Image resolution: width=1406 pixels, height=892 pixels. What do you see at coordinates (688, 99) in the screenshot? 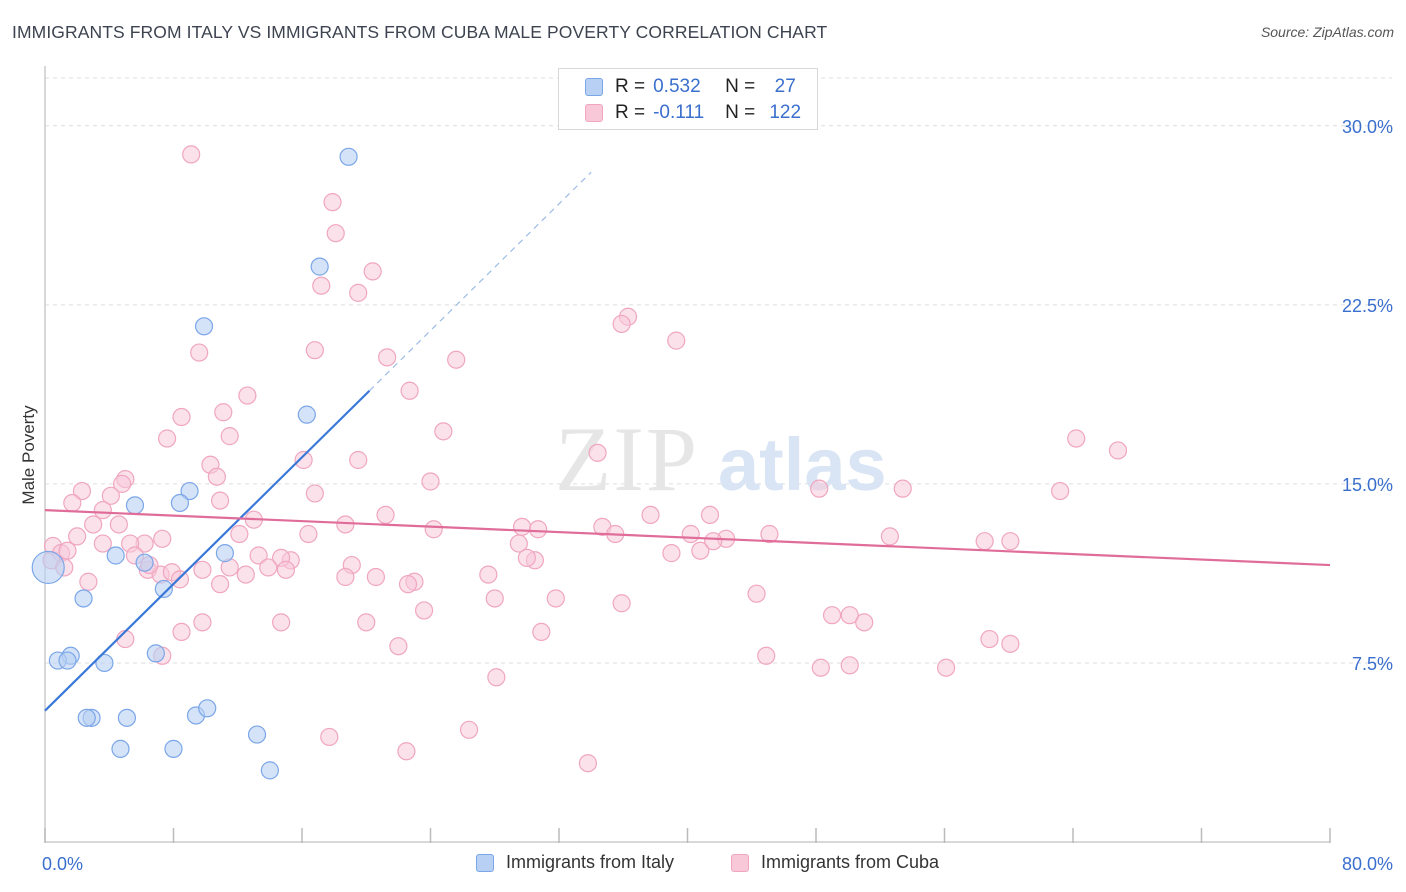
I see `stats-legend: R = 0.532 N = 27 R = -0.111 N = 122` at bounding box center [688, 99].